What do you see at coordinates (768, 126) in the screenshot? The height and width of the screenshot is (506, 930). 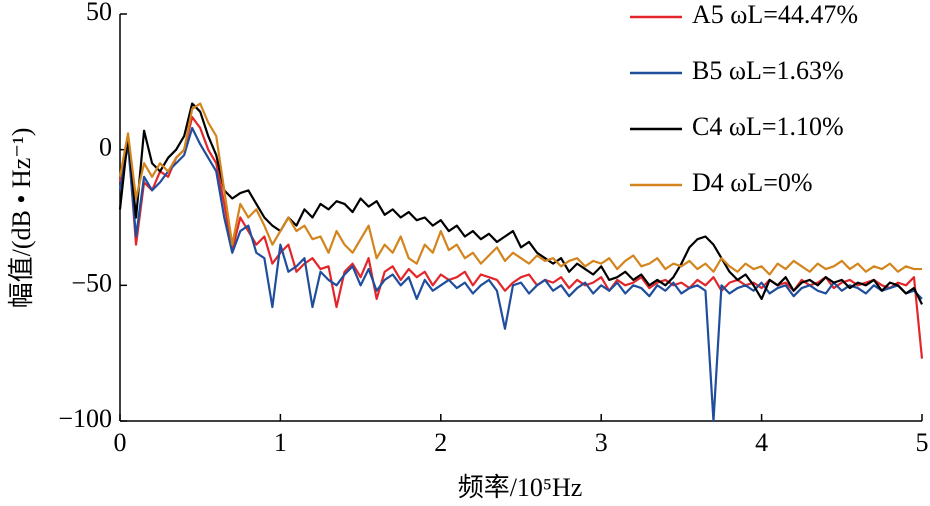 I see `legend-label: C4 ωL=1.10%` at bounding box center [768, 126].